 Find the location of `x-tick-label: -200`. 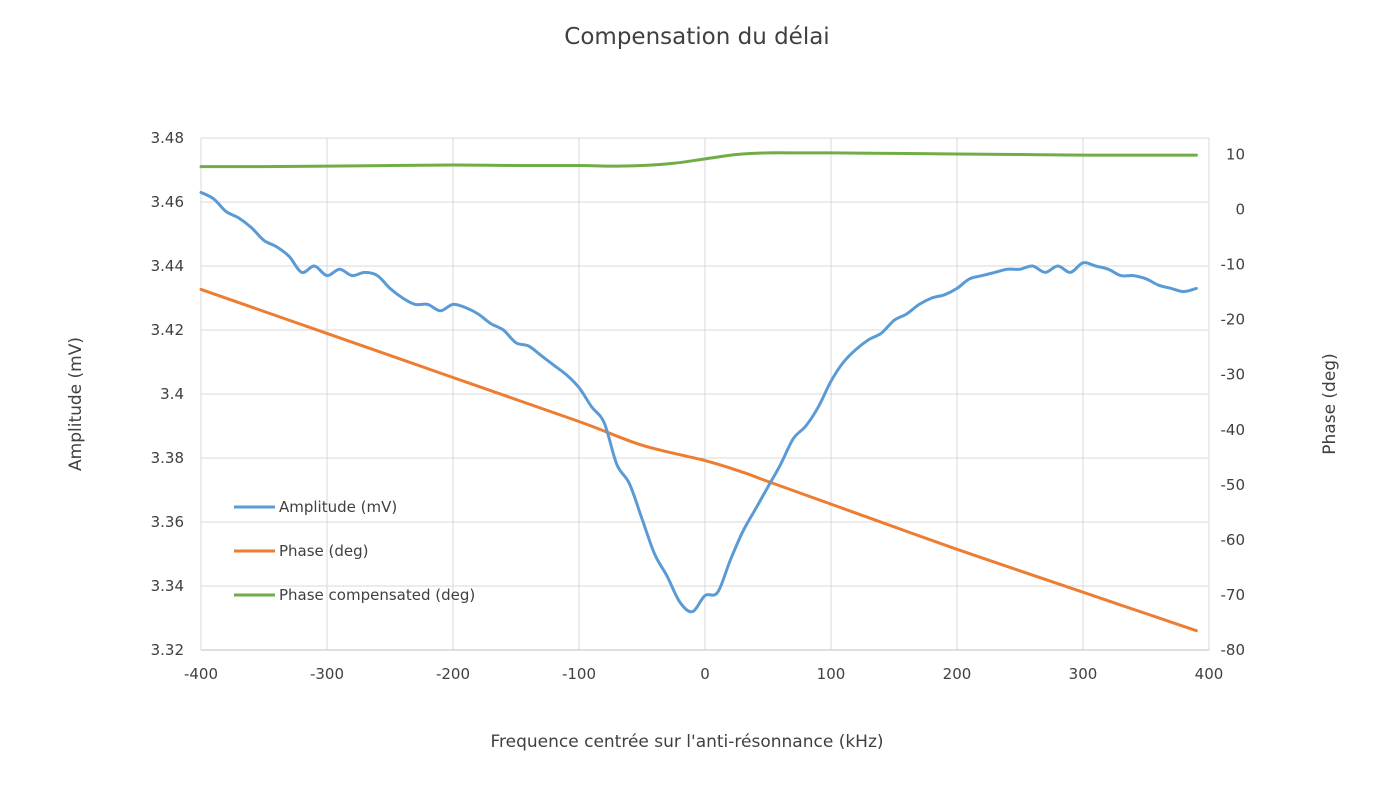

x-tick-label: -200 is located at coordinates (453, 674).